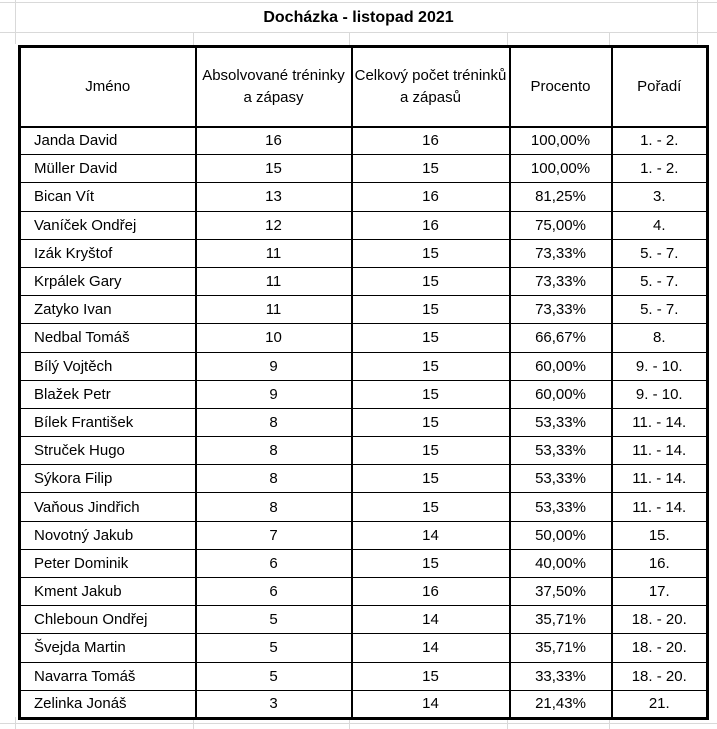  What do you see at coordinates (659, 704) in the screenshot?
I see `cell-rank: 21.` at bounding box center [659, 704].